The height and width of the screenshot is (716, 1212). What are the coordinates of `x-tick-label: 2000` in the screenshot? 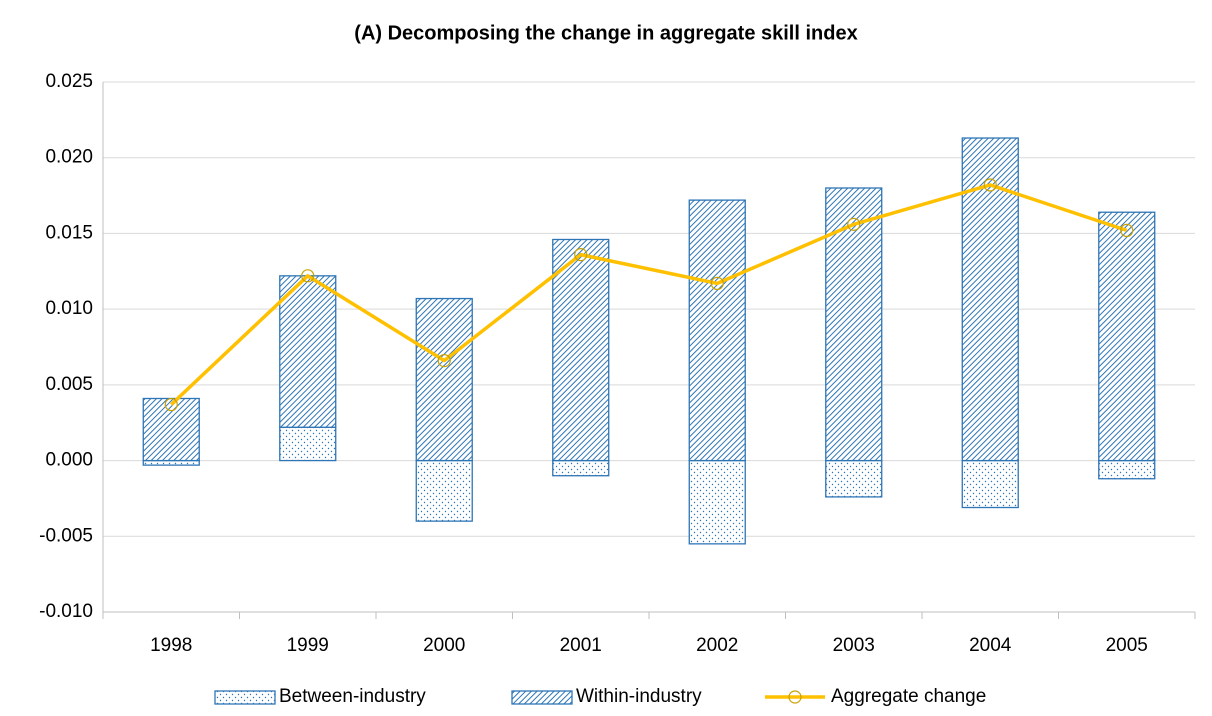 It's located at (444, 645).